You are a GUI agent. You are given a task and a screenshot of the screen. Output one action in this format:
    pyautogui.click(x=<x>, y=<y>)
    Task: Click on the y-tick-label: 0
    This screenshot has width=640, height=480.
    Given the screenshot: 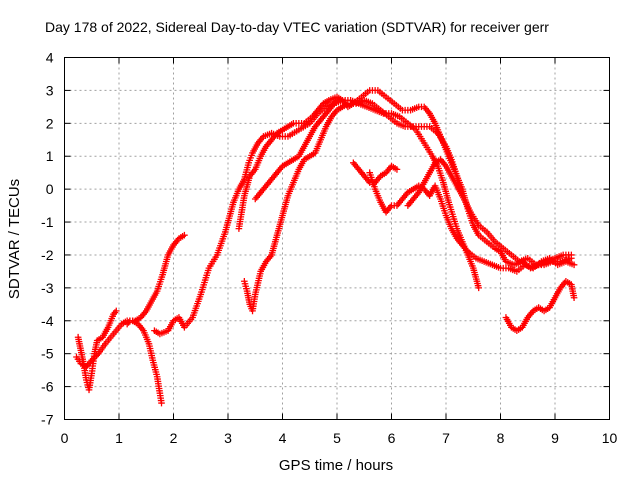 What is the action you would take?
    pyautogui.click(x=50, y=189)
    